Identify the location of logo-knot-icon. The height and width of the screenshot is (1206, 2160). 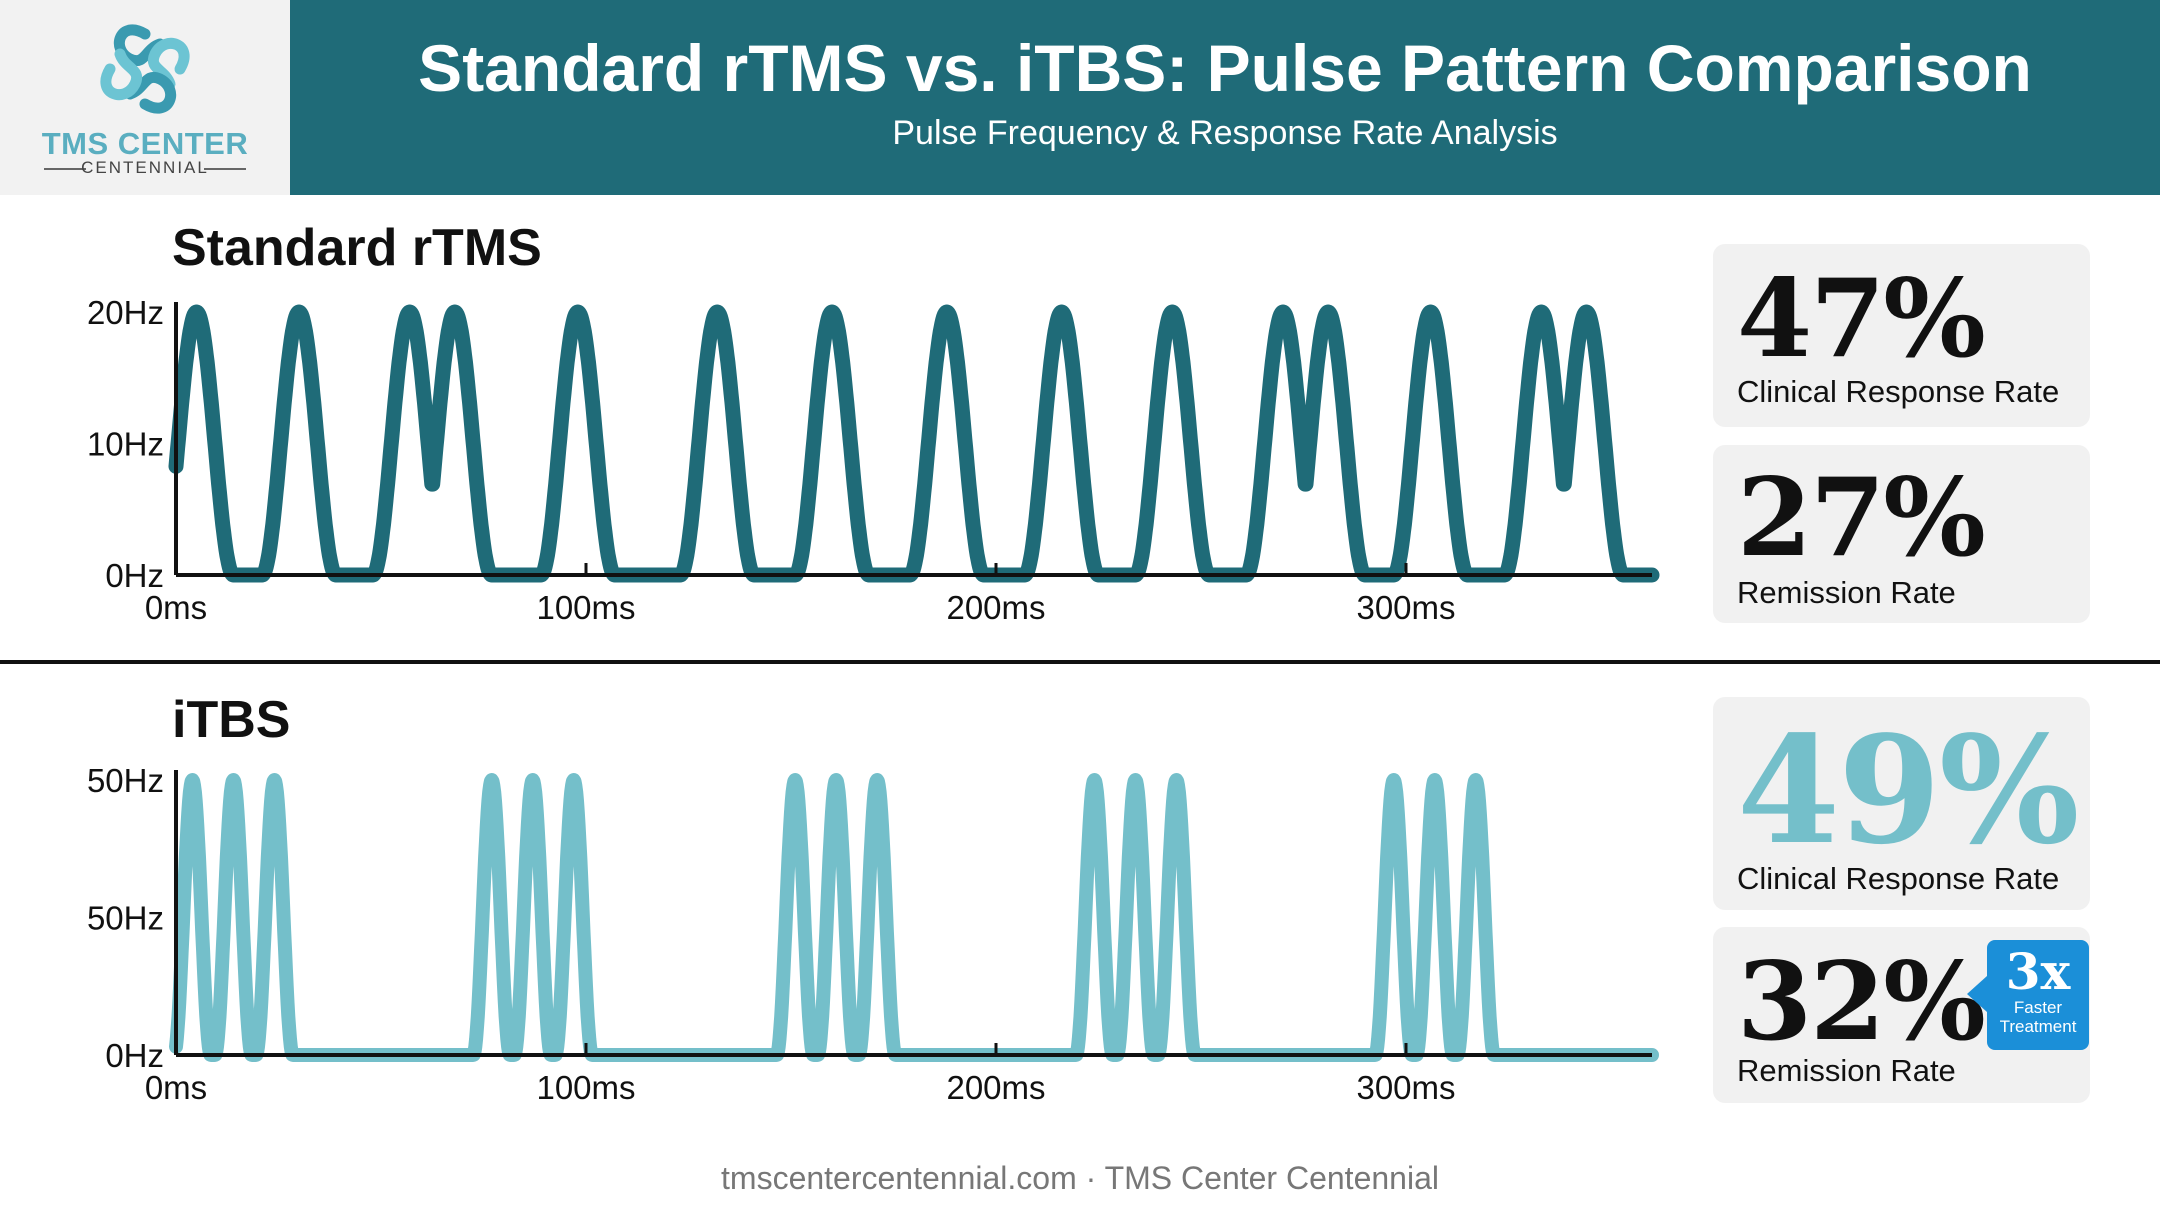
(145, 69).